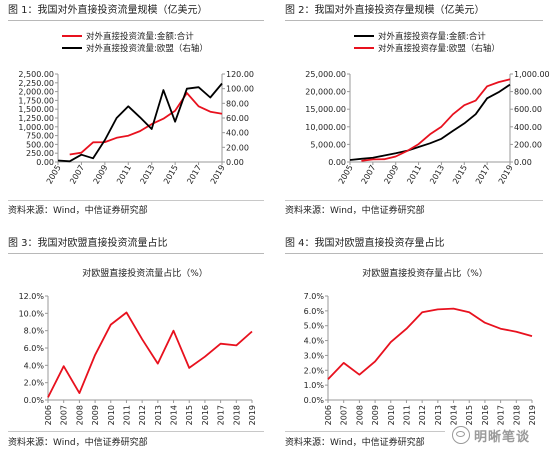 The width and height of the screenshot is (550, 454). I want to click on source-note-3: 资料来源：Wind，中信证券研究部, so click(78, 443).